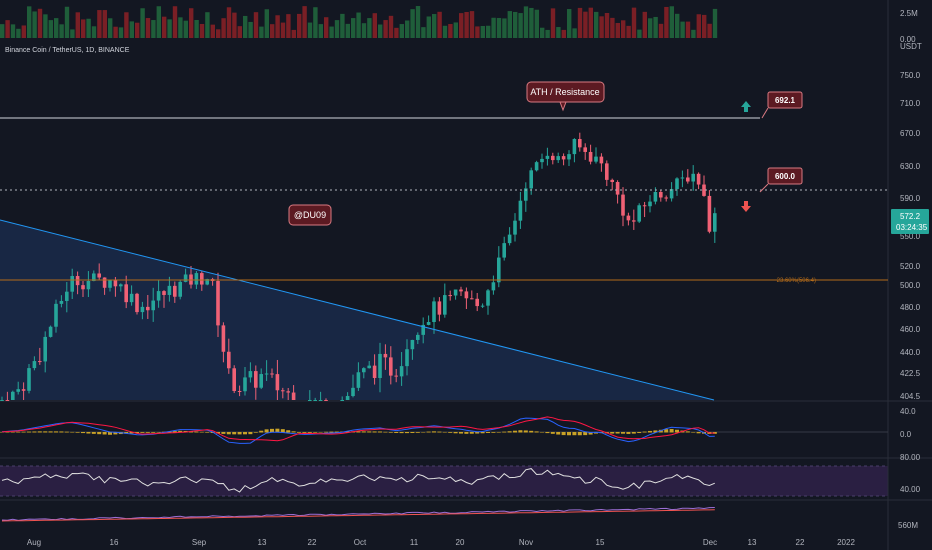 This screenshot has width=932, height=550. What do you see at coordinates (781, 180) in the screenshot?
I see `target-down-callout: 600.0` at bounding box center [781, 180].